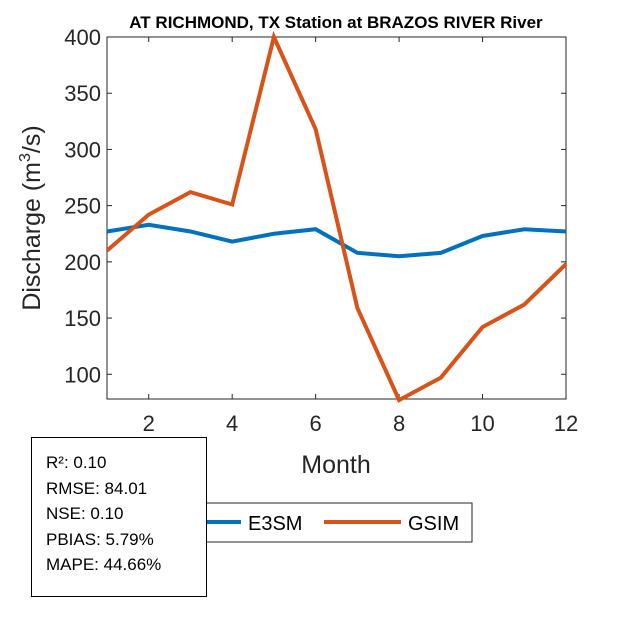  What do you see at coordinates (82, 374) in the screenshot?
I see `y-tick-label: 100` at bounding box center [82, 374].